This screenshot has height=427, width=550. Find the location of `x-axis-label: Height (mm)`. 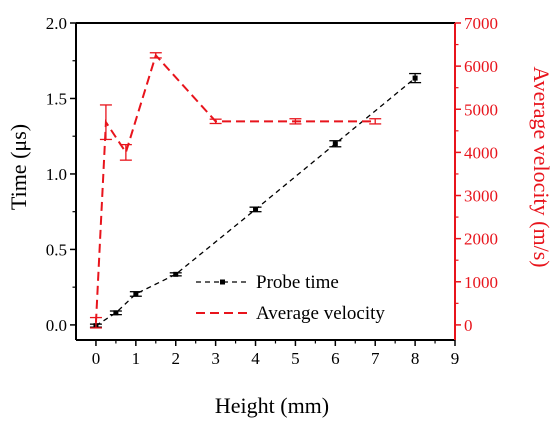

x-axis-label: Height (mm) is located at coordinates (272, 405).